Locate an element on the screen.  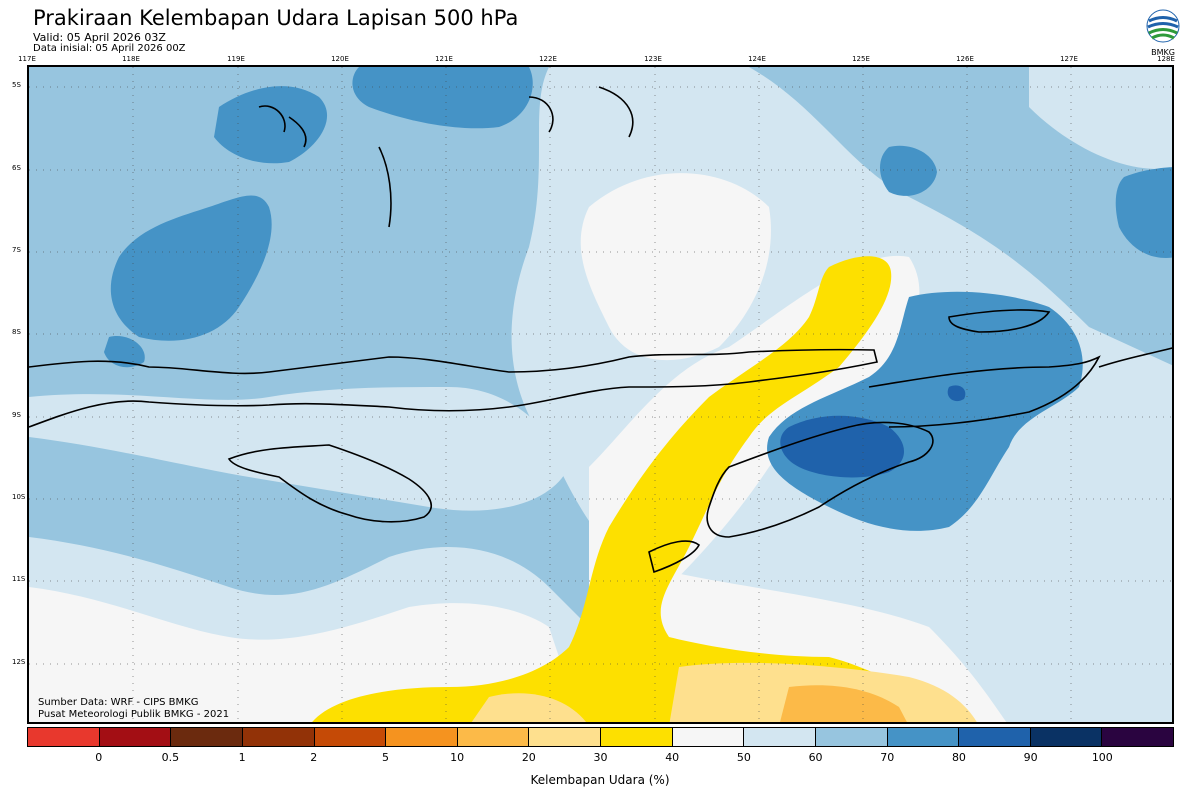
legend-tick-label: 1 is located at coordinates (242, 757).